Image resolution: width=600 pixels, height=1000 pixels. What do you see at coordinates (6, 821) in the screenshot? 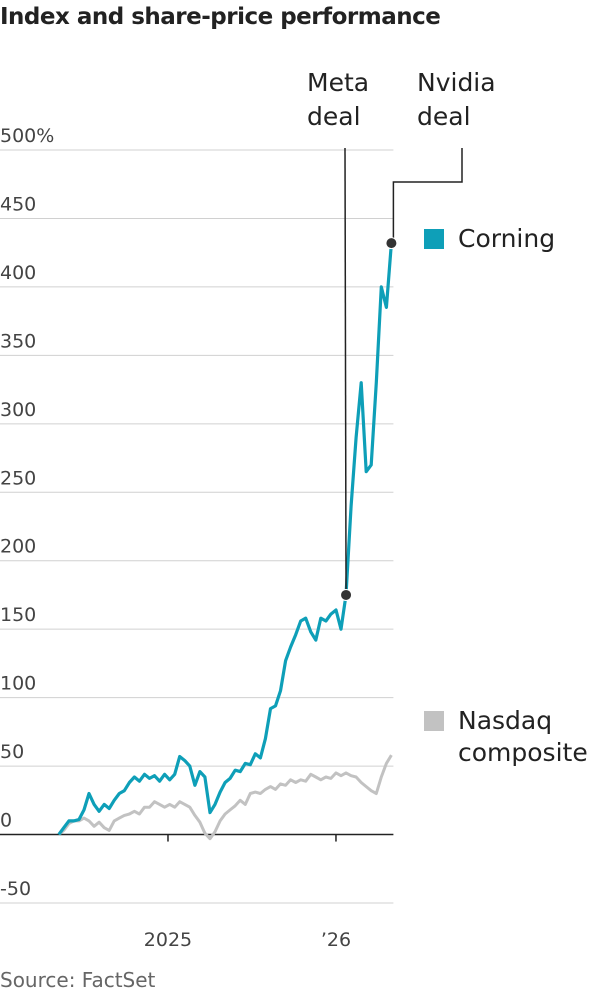
I see `y-tick-label: 0` at bounding box center [6, 821].